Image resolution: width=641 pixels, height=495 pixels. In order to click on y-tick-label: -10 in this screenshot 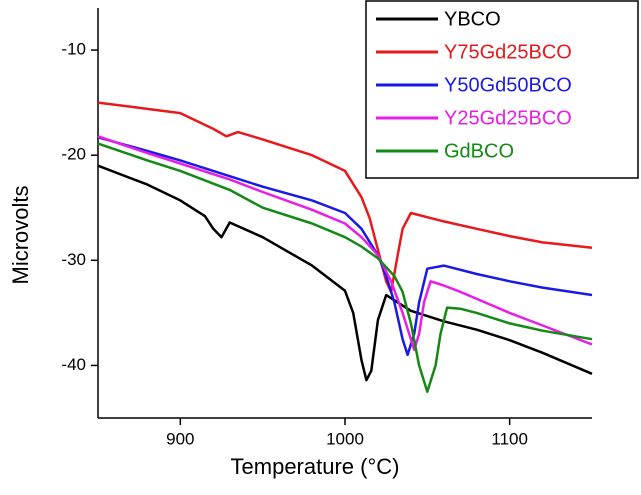, I will do `click(73, 49)`.